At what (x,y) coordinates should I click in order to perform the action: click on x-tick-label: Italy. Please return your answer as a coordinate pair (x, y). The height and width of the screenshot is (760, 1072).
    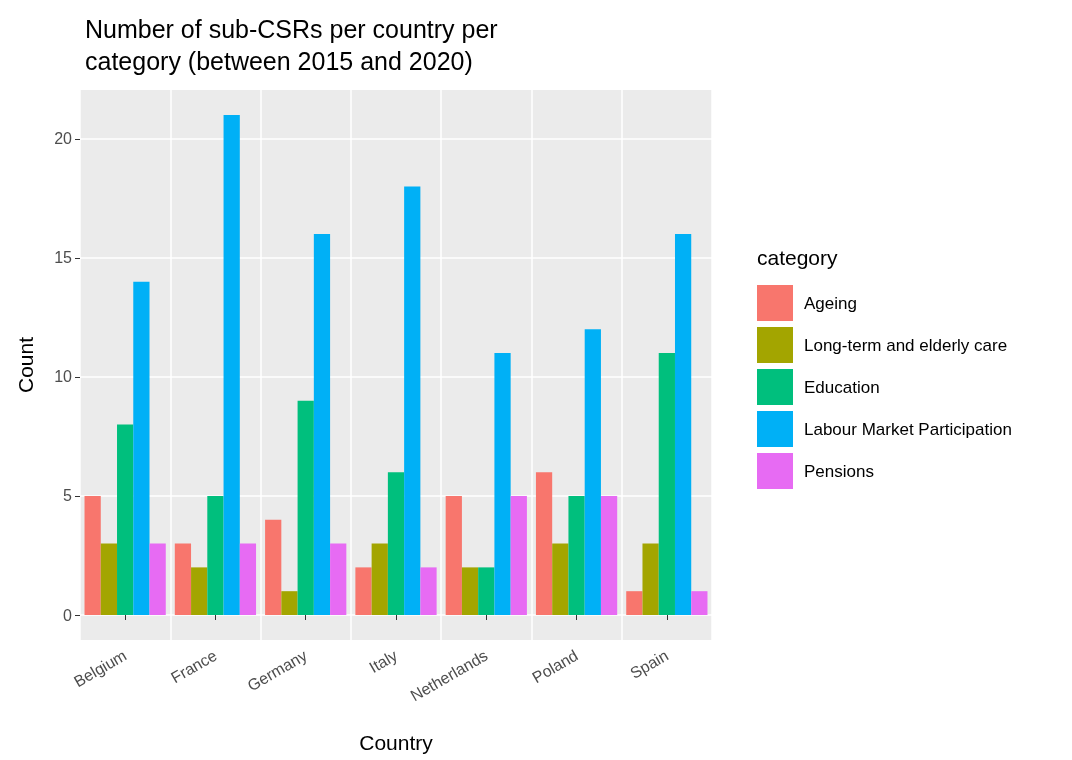
    Looking at the image, I should click on (383, 661).